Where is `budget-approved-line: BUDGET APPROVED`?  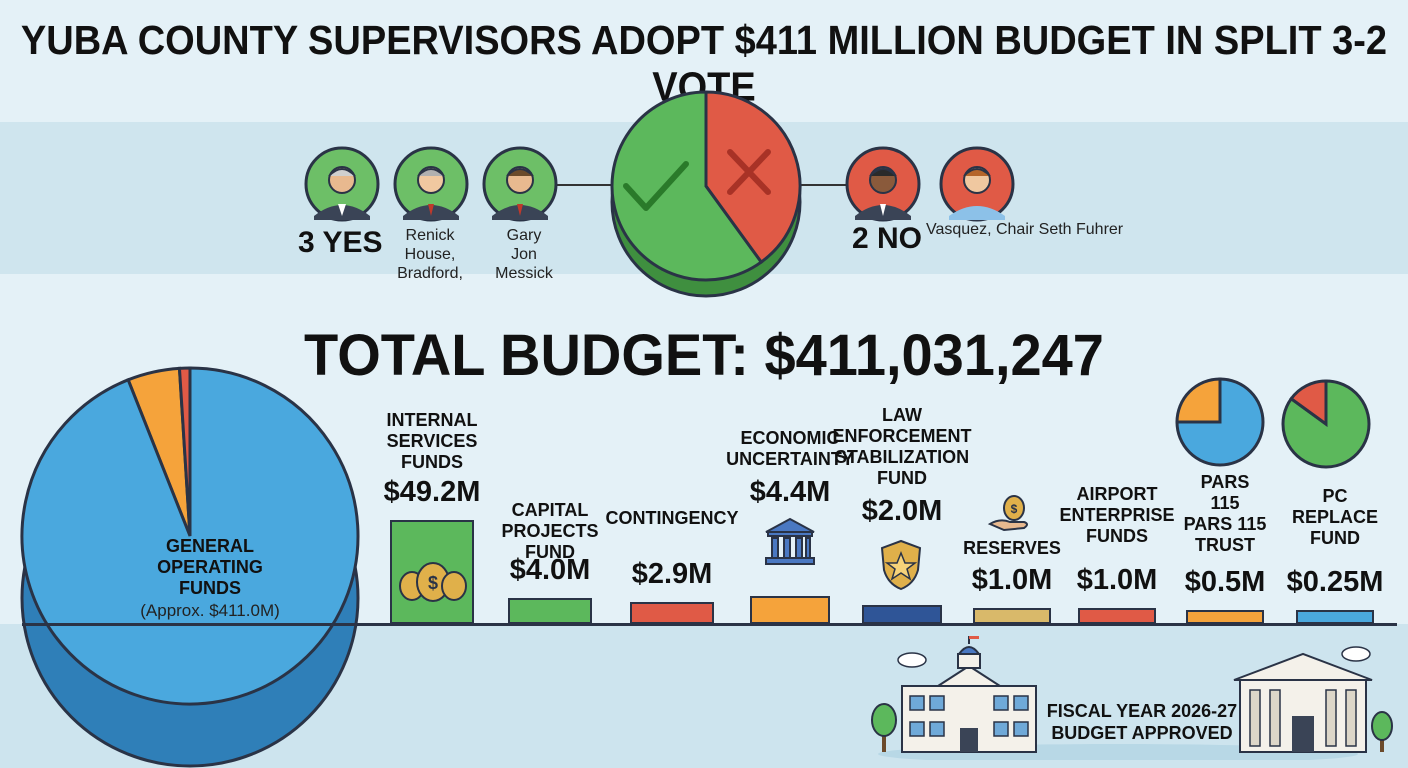 budget-approved-line: BUDGET APPROVED is located at coordinates (1142, 733).